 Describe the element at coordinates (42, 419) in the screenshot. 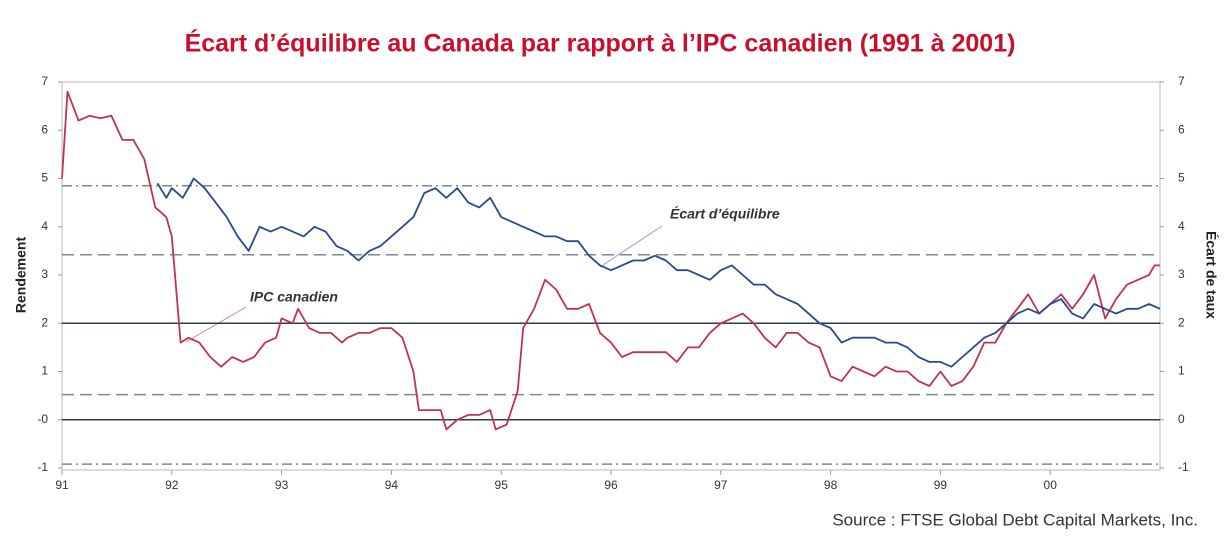

I see `y-tick-label: -0` at that location.